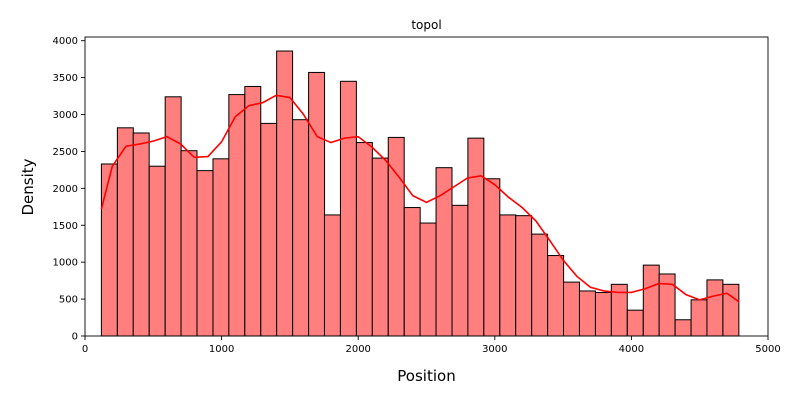 This screenshot has width=800, height=400. I want to click on y-tick-label: 1500, so click(65, 226).